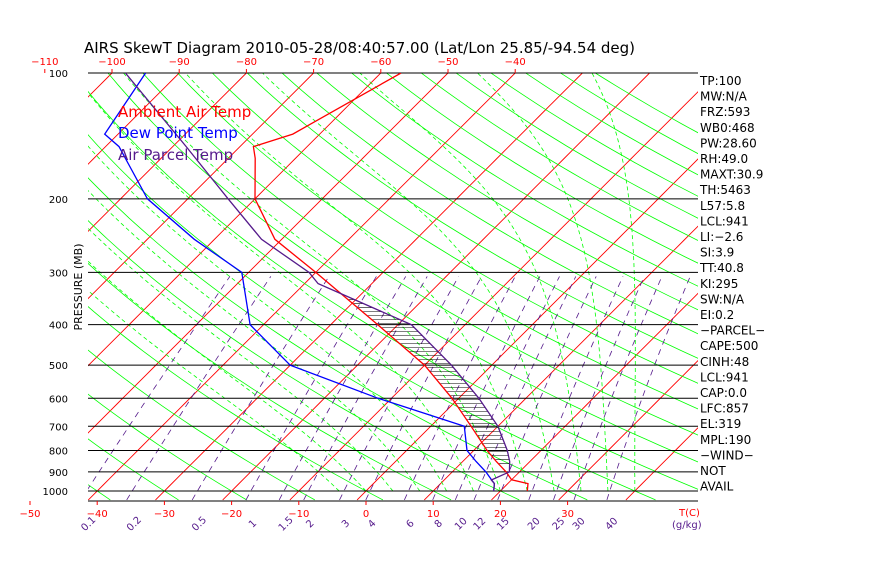 The height and width of the screenshot is (565, 870). What do you see at coordinates (721, 268) in the screenshot?
I see `index-value: TT:40.8` at bounding box center [721, 268].